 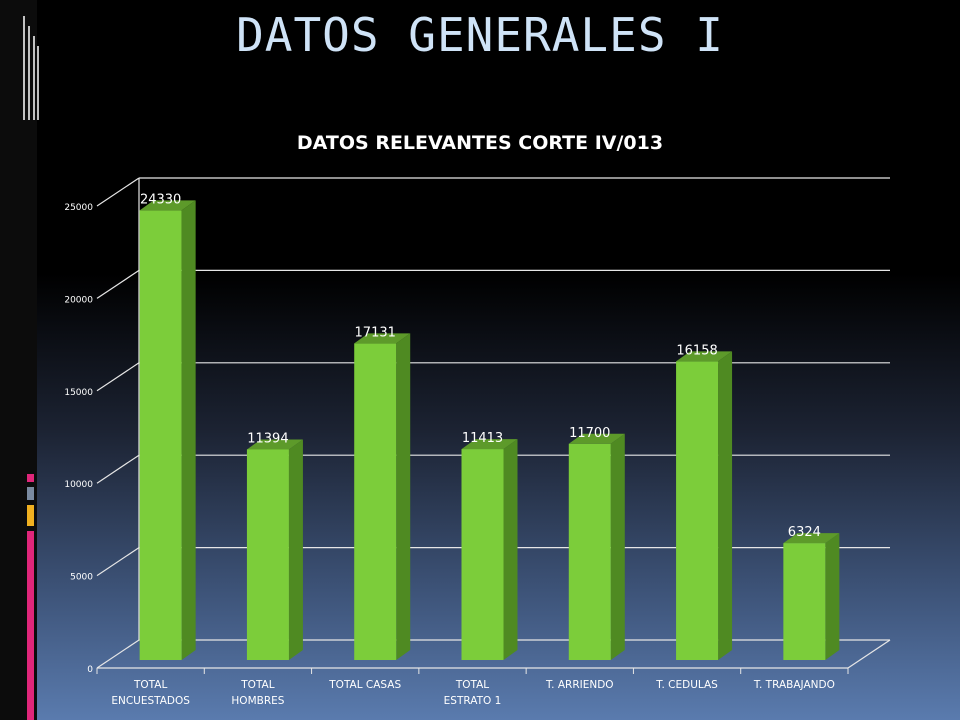 What do you see at coordinates (482, 438) in the screenshot?
I see `data-label: 11413` at bounding box center [482, 438].